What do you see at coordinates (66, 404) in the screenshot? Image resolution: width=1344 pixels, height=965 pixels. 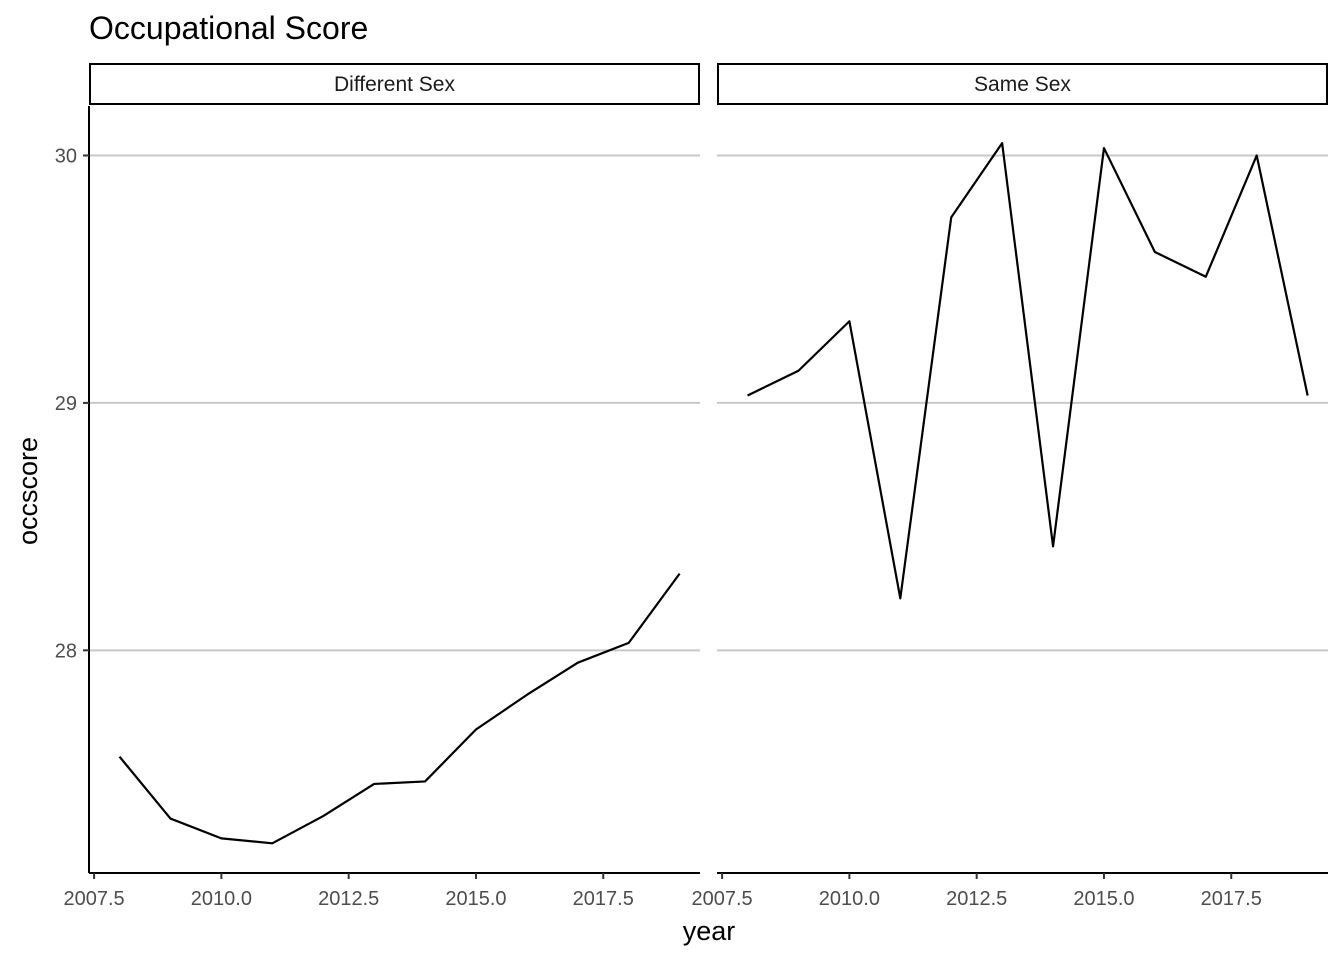 I see `y-tick-label: 29` at bounding box center [66, 404].